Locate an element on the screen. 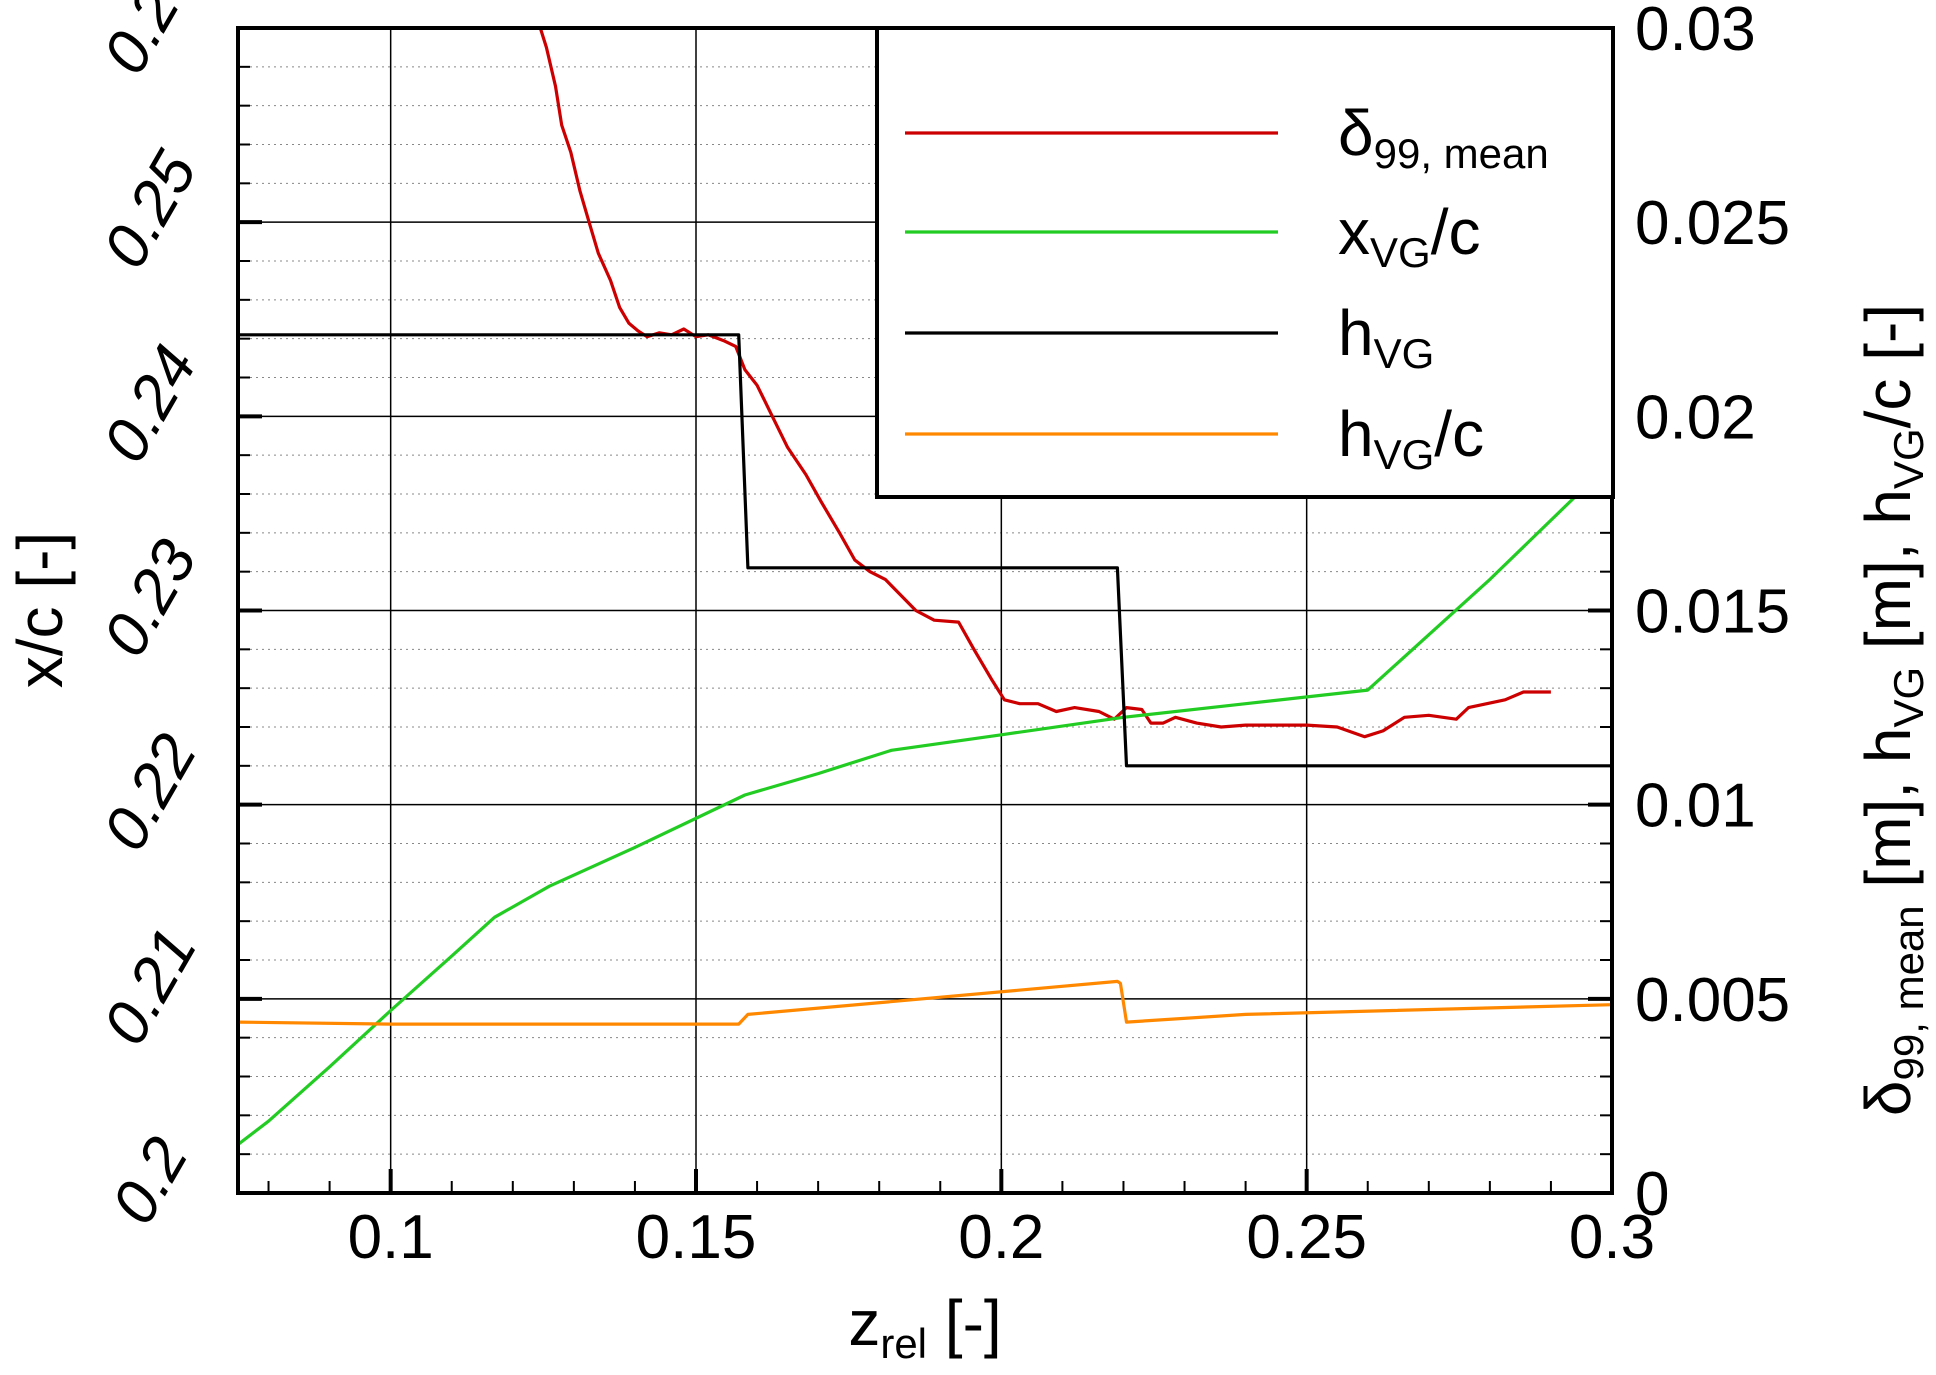 This screenshot has width=1936, height=1375. y-left-tick-label: 0.25 is located at coordinates (150, 209).